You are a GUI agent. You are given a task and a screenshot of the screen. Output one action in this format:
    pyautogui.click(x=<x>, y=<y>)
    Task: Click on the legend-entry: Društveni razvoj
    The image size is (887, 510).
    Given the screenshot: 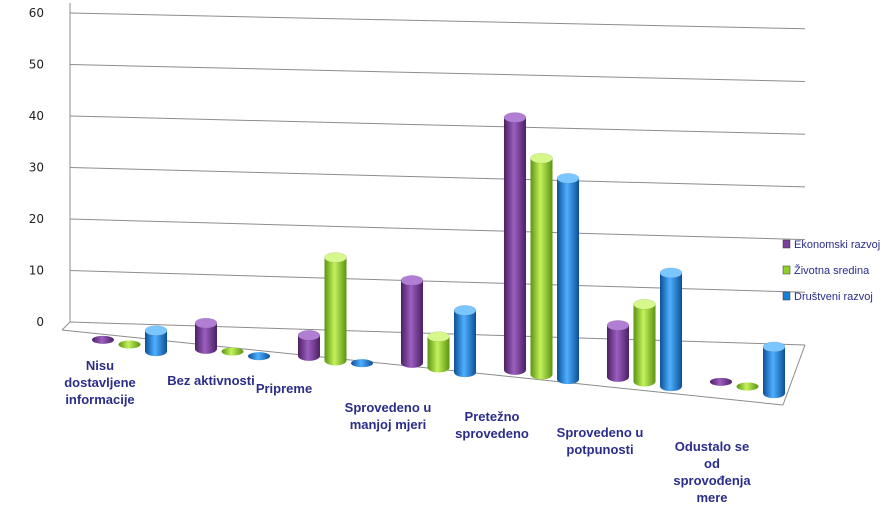 What is the action you would take?
    pyautogui.click(x=827, y=297)
    